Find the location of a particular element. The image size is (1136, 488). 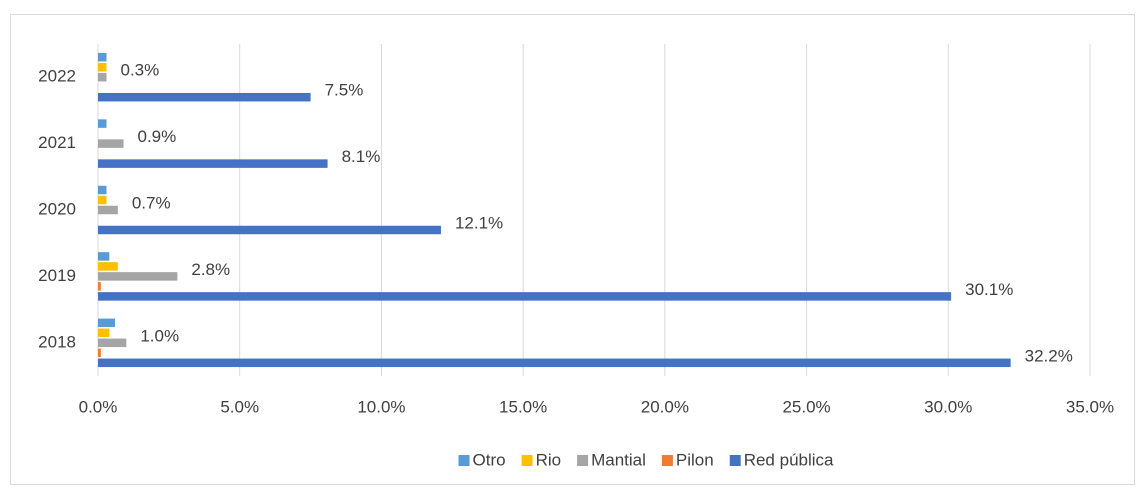

x-tick-label: 25.0% is located at coordinates (806, 406).